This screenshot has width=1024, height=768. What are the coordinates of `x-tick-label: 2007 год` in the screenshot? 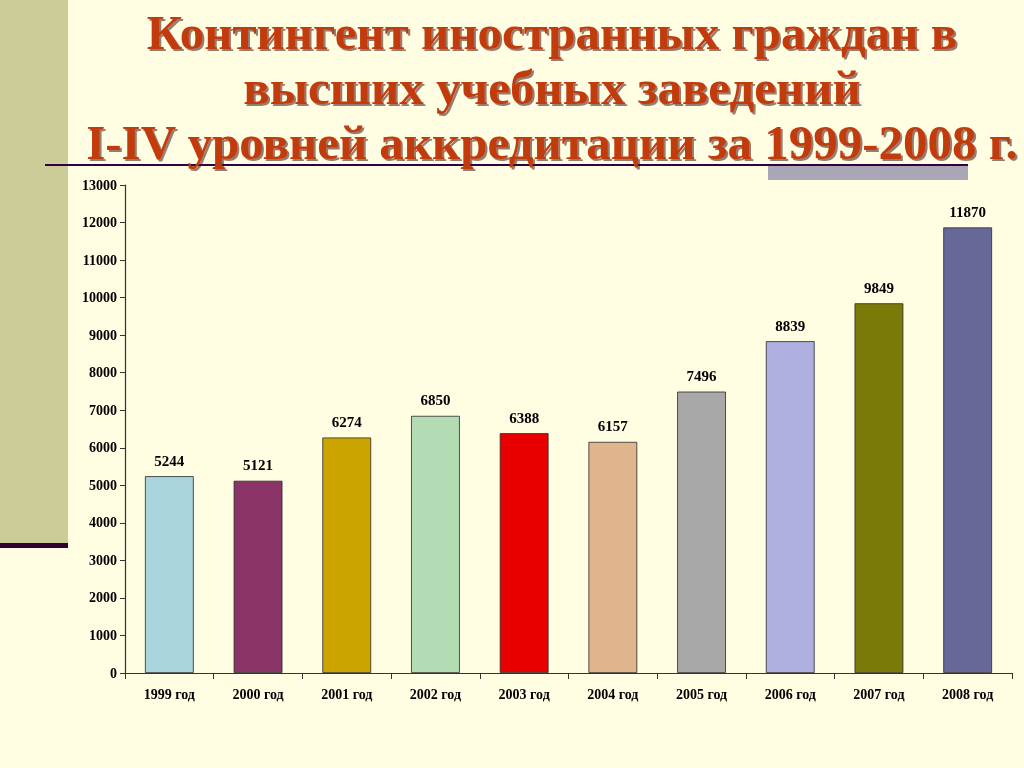 It's located at (879, 694).